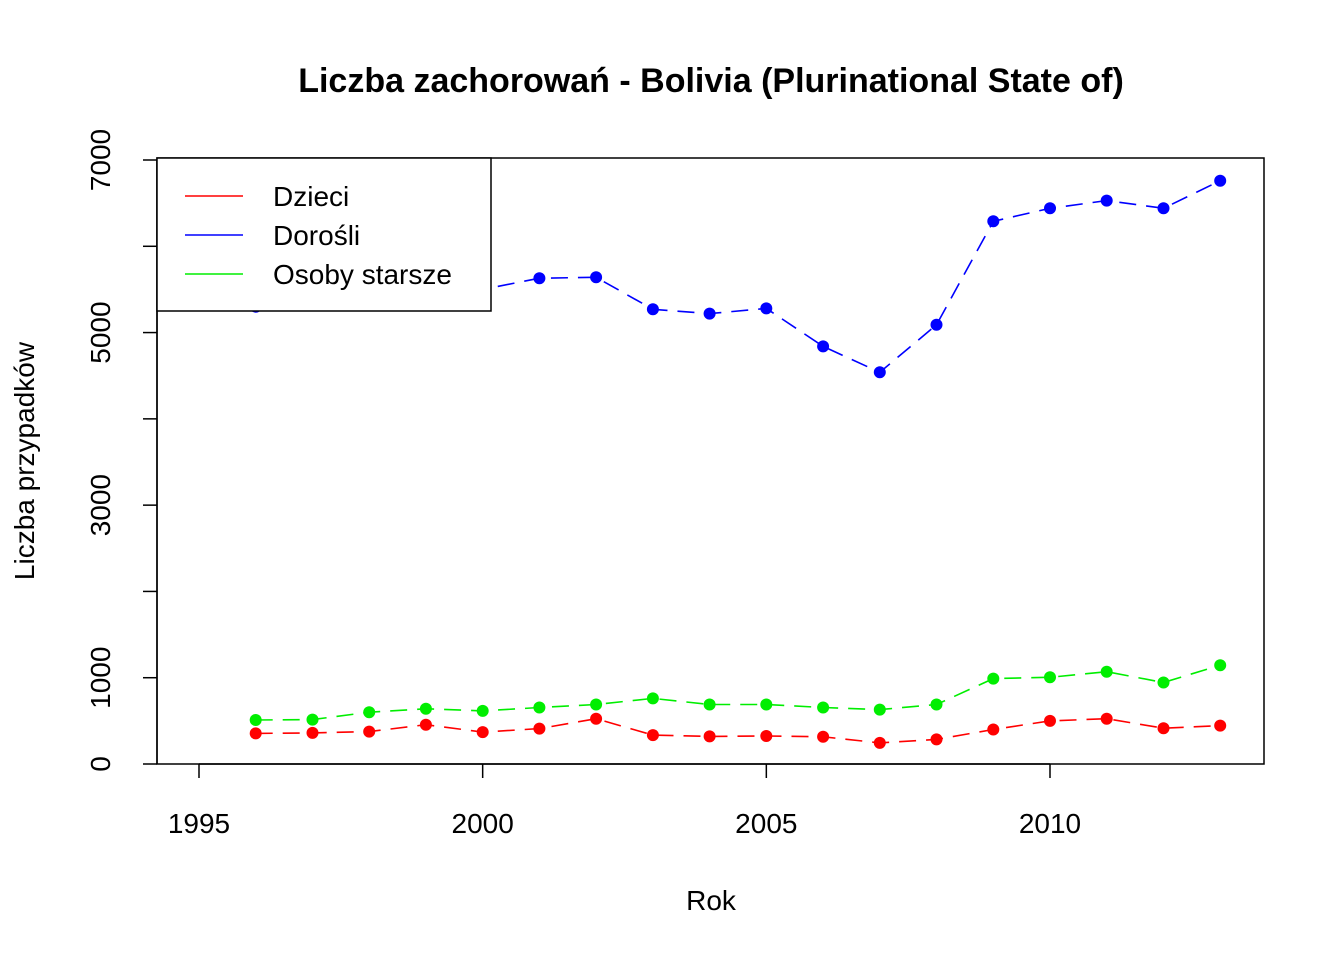 The image size is (1344, 960). Describe the element at coordinates (369, 712) in the screenshot. I see `series-2-point-1998` at that location.